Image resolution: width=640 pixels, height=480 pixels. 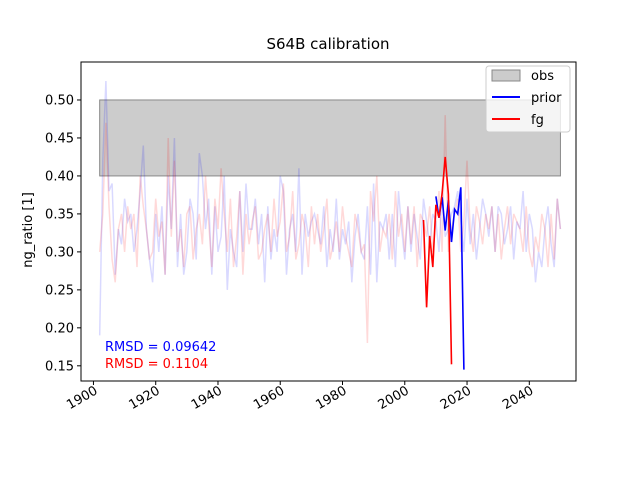 I want to click on y-tick-label-7: 0.50, so click(x=59, y=100).